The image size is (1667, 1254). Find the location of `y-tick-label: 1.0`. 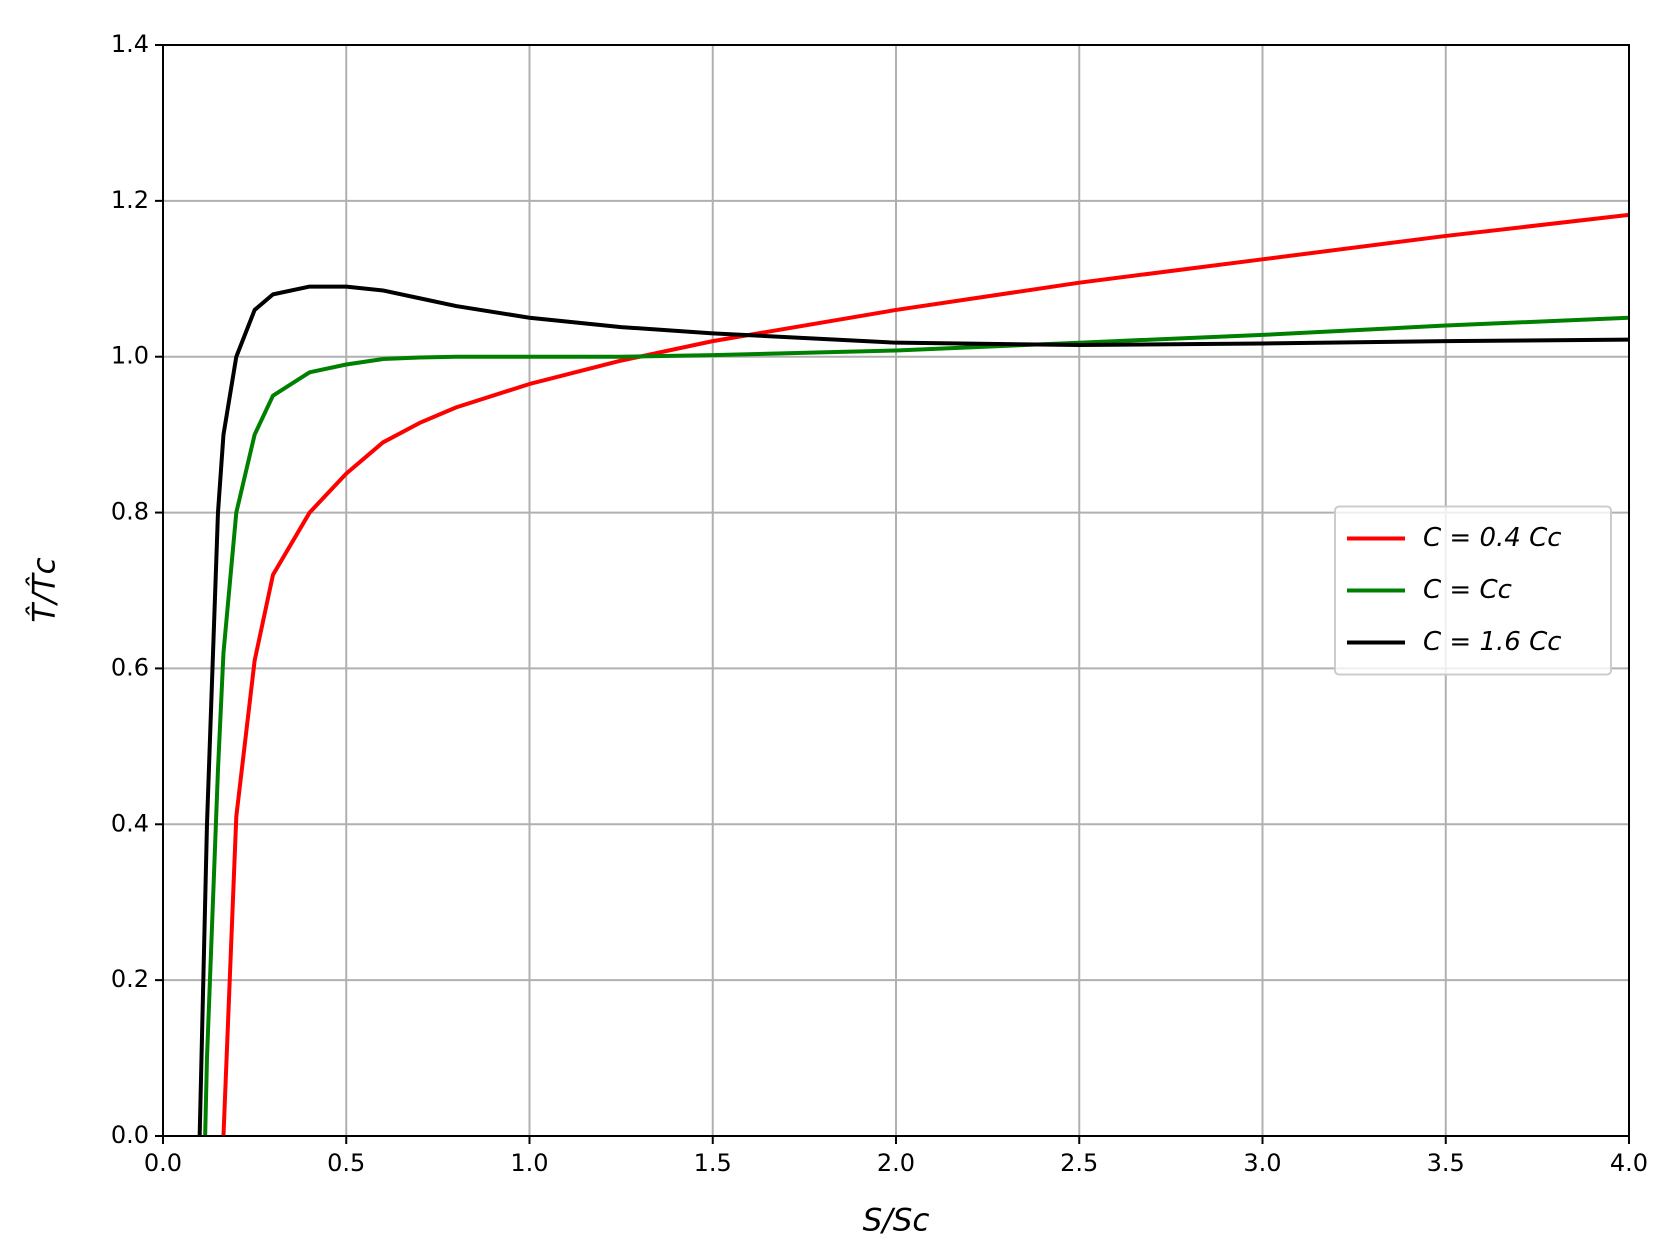

y-tick-label: 1.0 is located at coordinates (130, 356).